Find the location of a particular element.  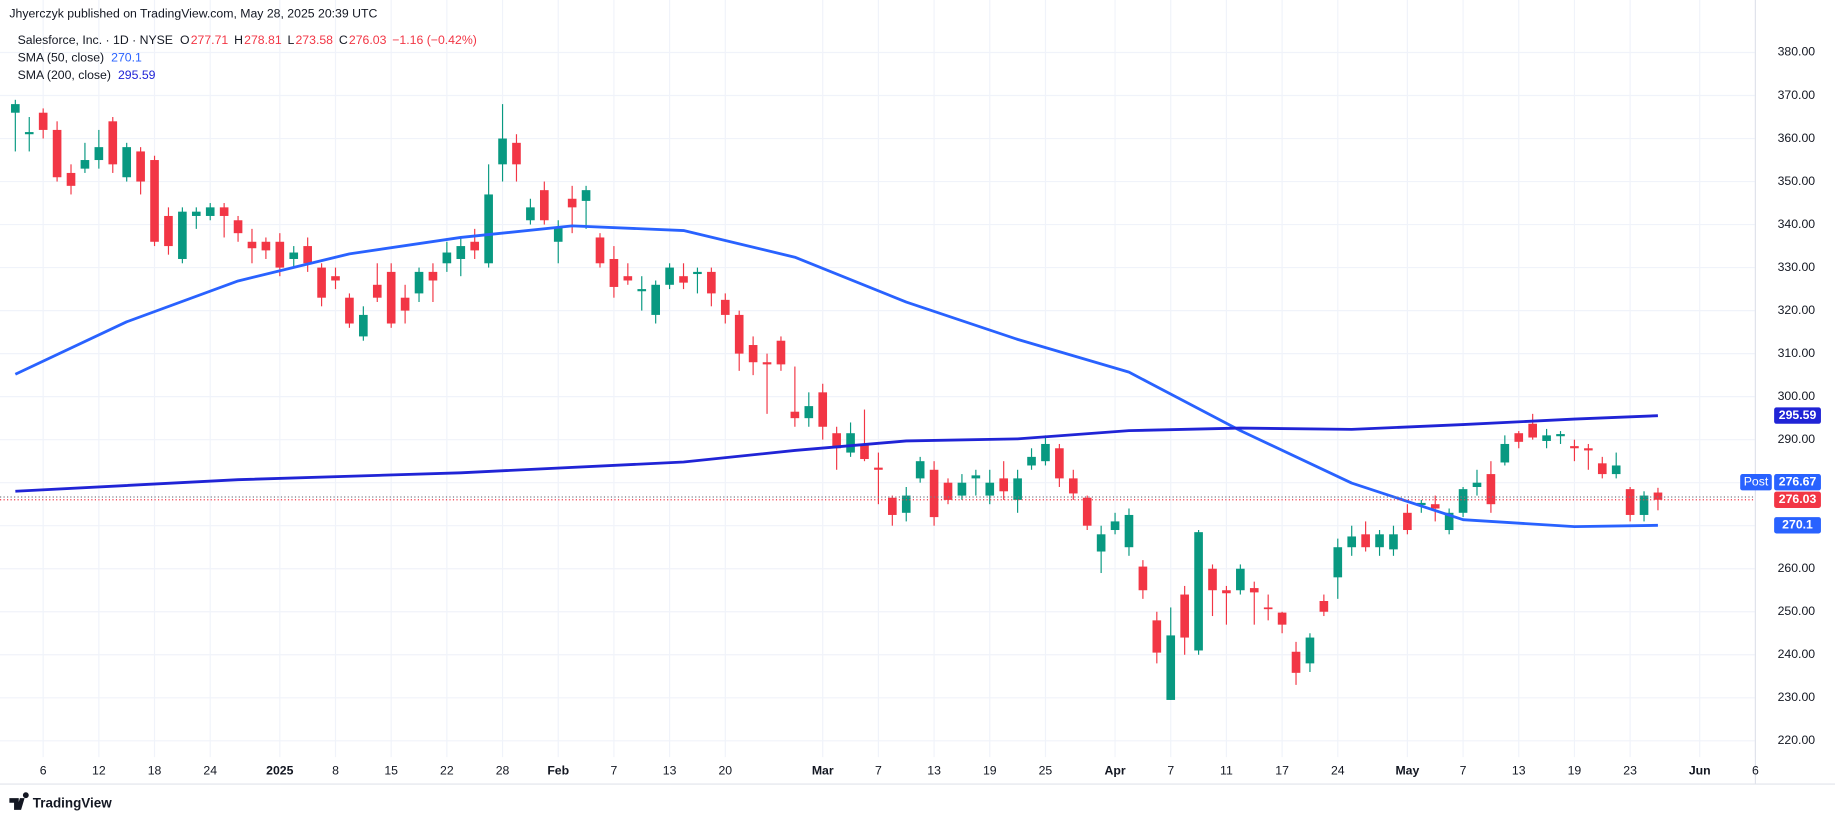

y-tick-label: 240.00 is located at coordinates (1797, 654).